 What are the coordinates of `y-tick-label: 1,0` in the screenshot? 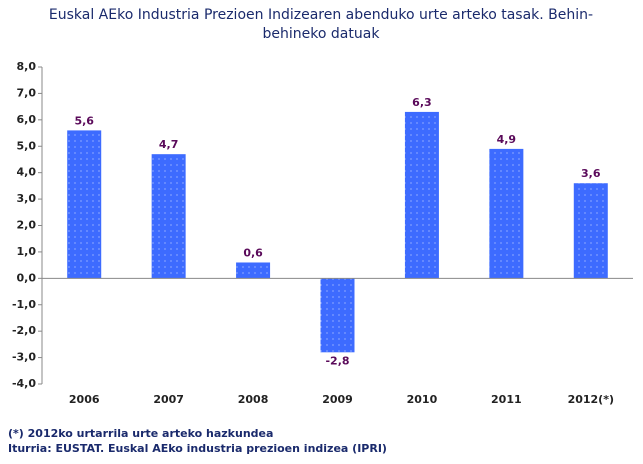 It's located at (27, 251).